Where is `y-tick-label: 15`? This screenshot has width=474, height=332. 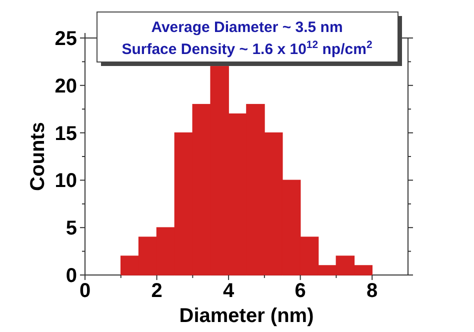 y-tick-label: 15 is located at coordinates (65, 133).